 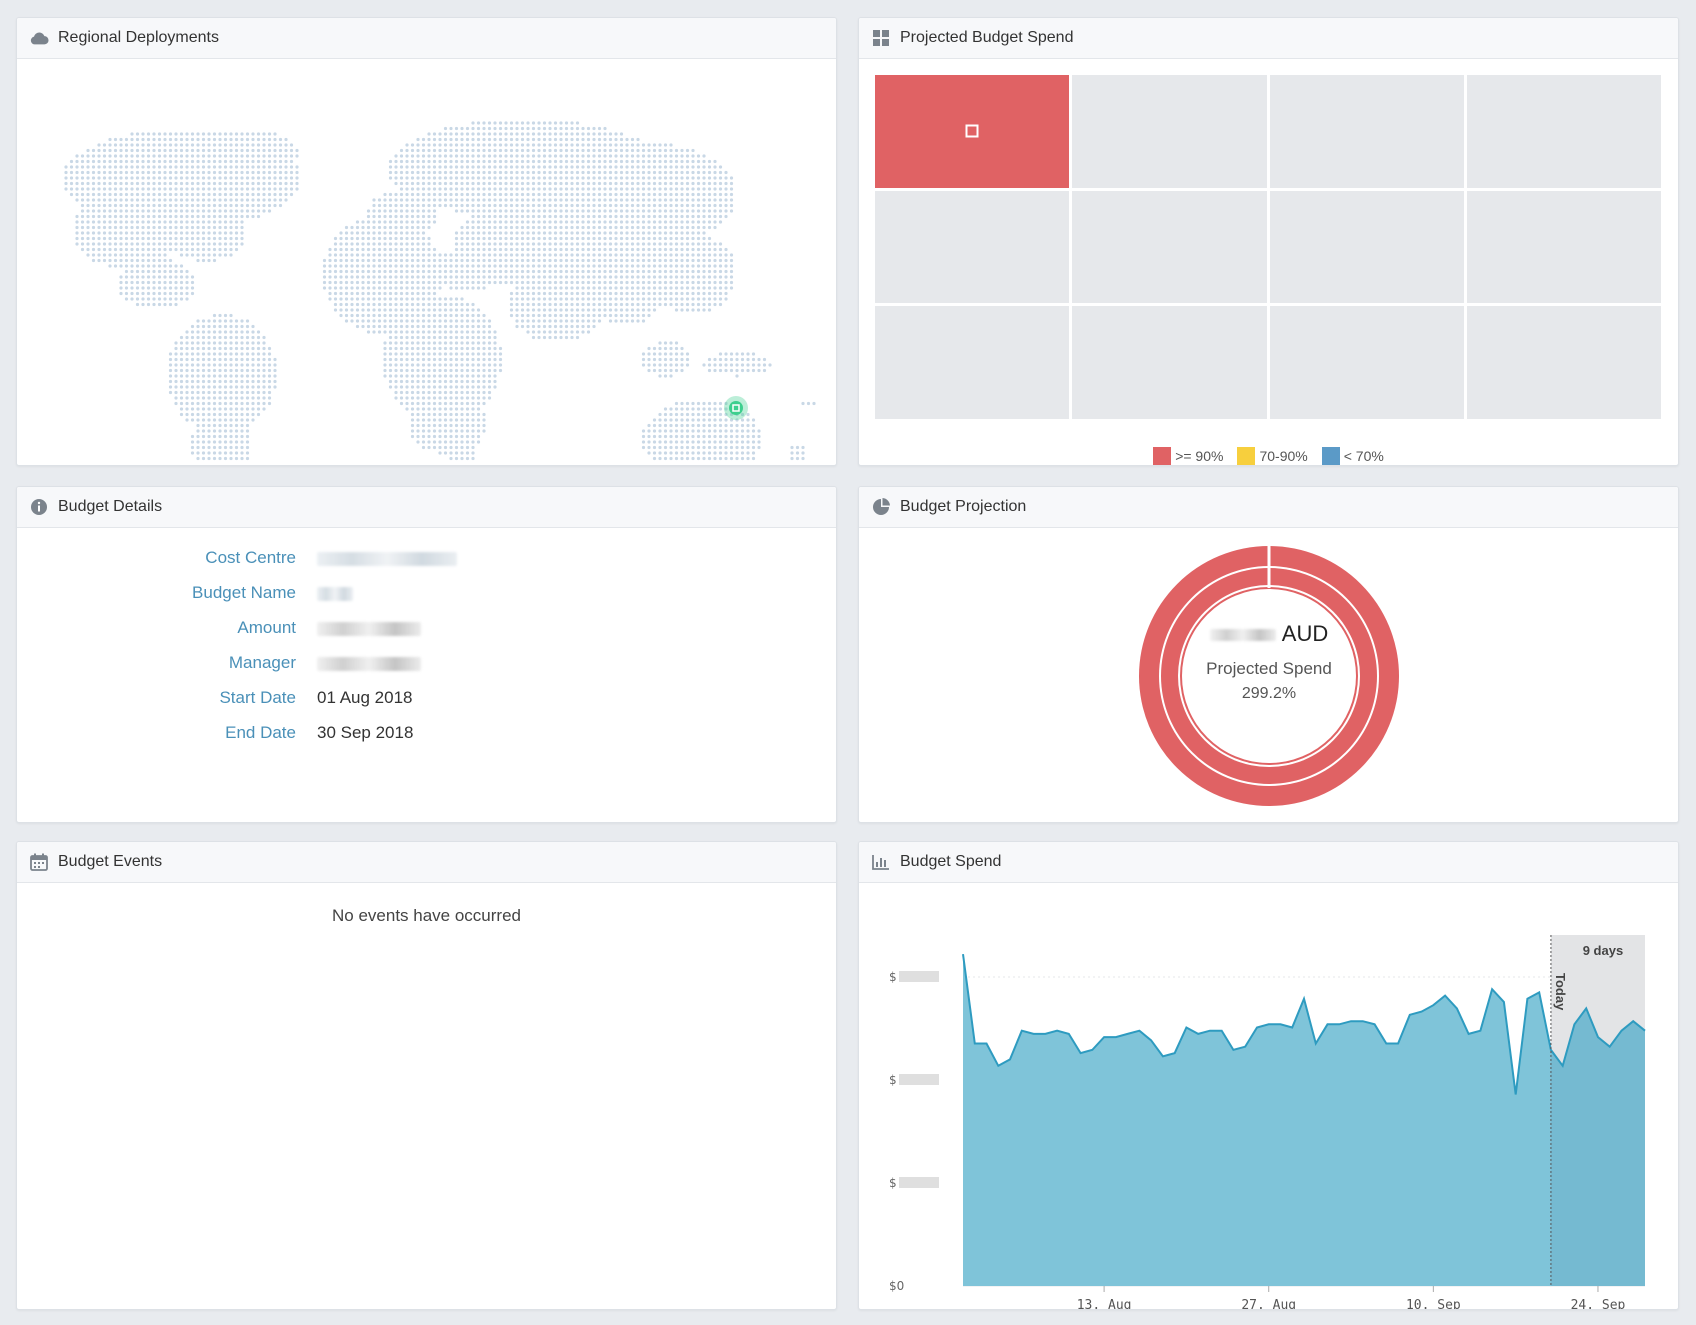 What do you see at coordinates (426, 665) in the screenshot?
I see `detail-row: Manager` at bounding box center [426, 665].